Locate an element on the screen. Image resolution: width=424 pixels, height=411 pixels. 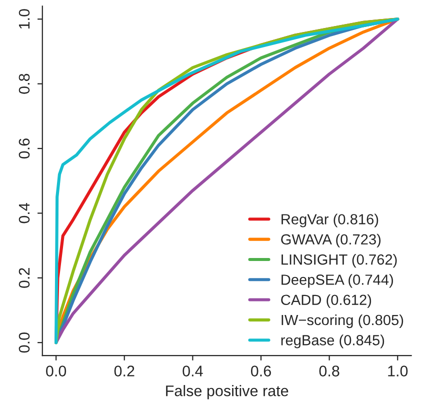
legend-label: IW−scoring (0.805) is located at coordinates (343, 321).